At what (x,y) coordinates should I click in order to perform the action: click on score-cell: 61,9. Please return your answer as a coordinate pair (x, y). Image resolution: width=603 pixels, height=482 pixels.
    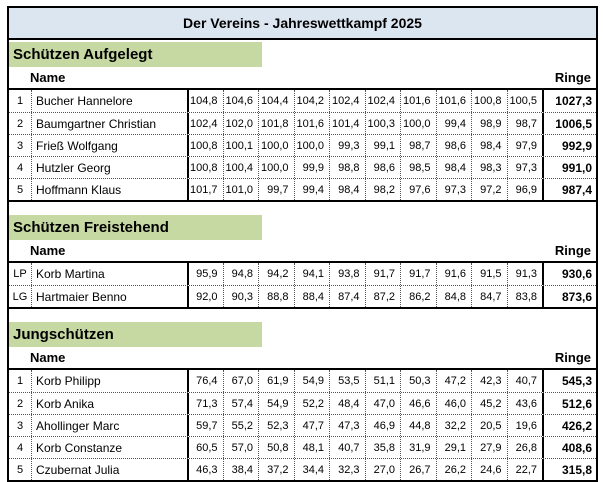
    Looking at the image, I should click on (276, 381).